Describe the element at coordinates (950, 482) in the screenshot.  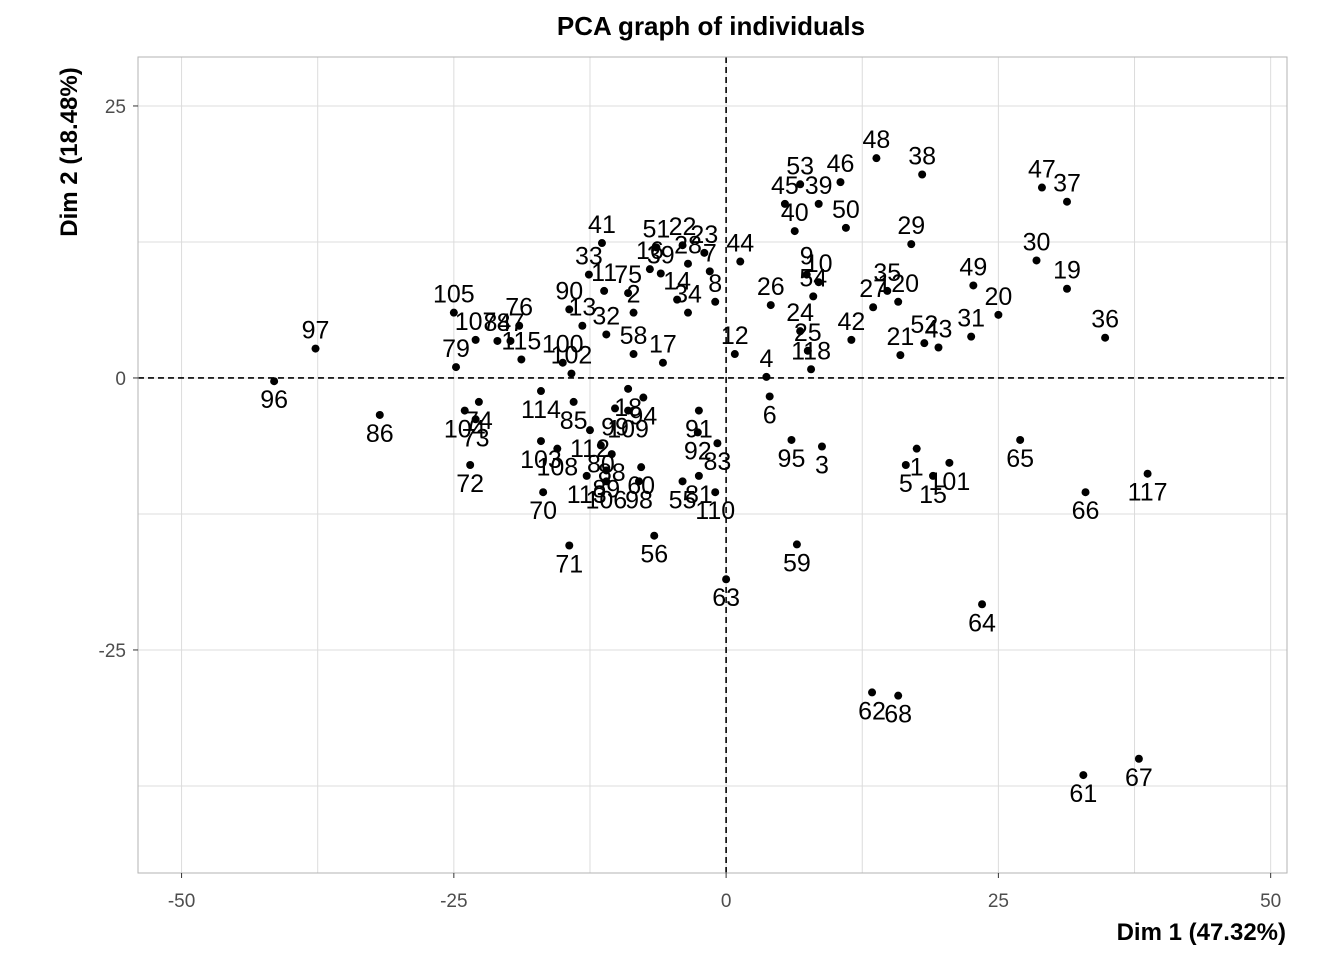
I see `point-label-101: 101` at that location.